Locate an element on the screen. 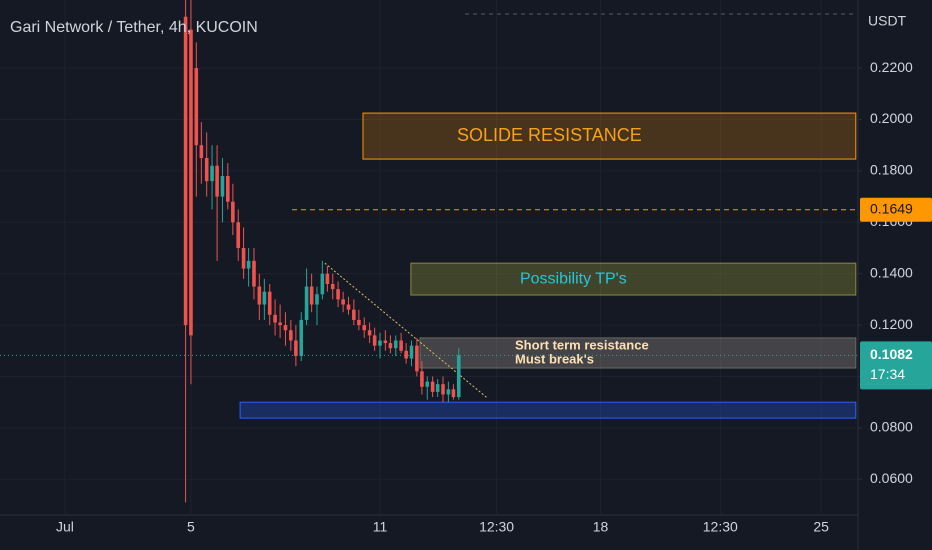  x-tick-label: Jul is located at coordinates (65, 527).